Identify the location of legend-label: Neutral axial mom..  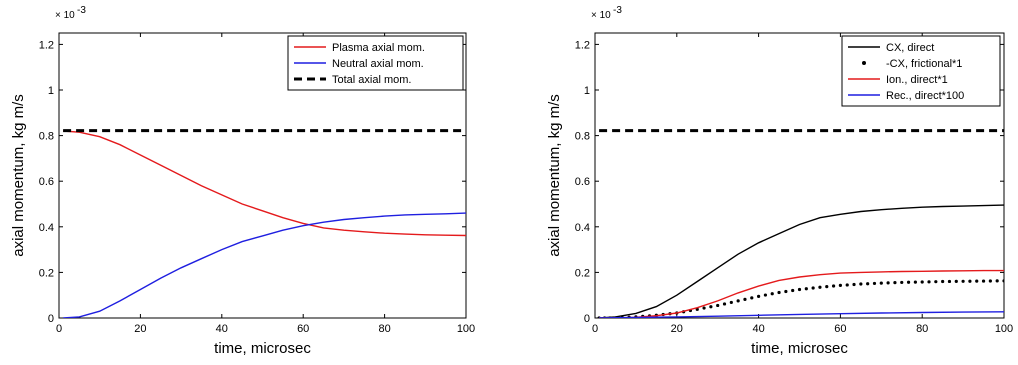
(378, 64).